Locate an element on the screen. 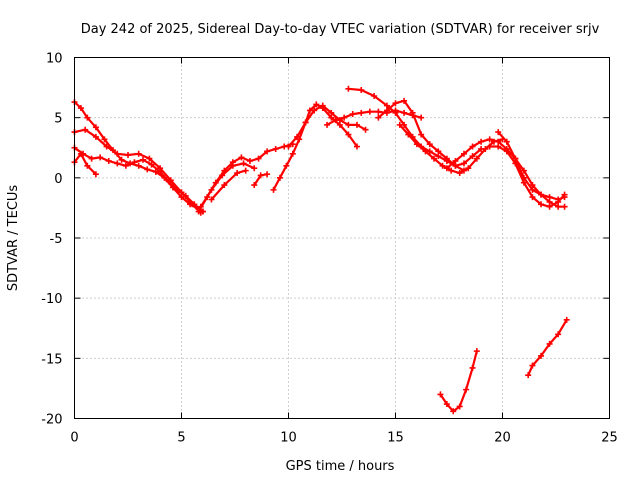 The image size is (640, 480). x-tick-label: 10 is located at coordinates (288, 438).